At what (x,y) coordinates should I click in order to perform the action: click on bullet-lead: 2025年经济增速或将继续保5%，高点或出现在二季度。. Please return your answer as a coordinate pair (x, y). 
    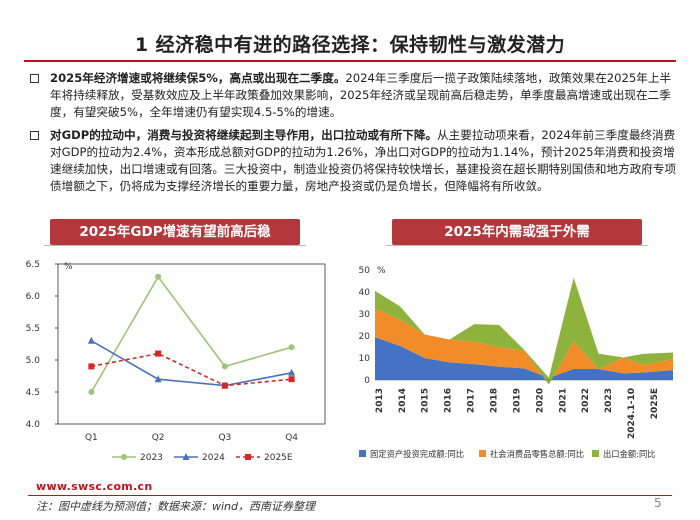
    Looking at the image, I should click on (198, 78).